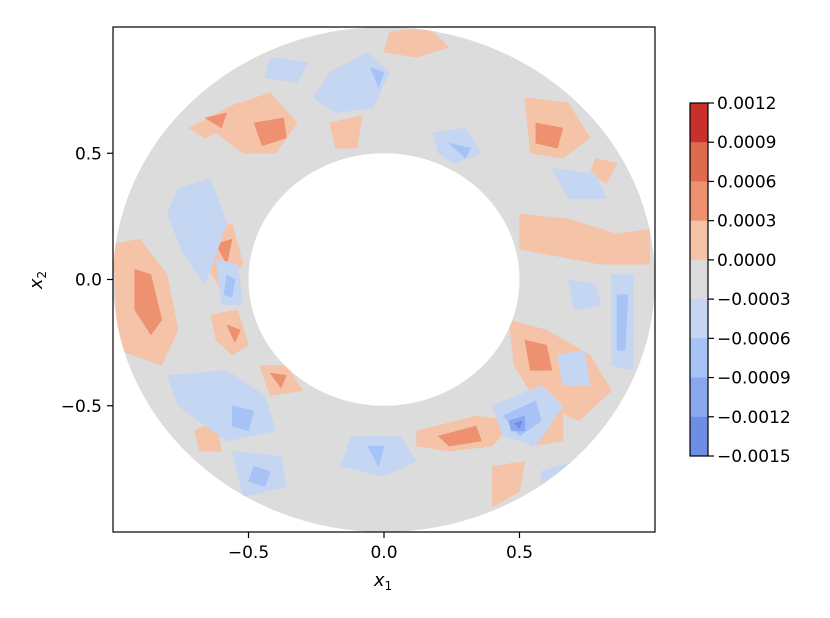  I want to click on colorbar-frame, so click(699, 279).